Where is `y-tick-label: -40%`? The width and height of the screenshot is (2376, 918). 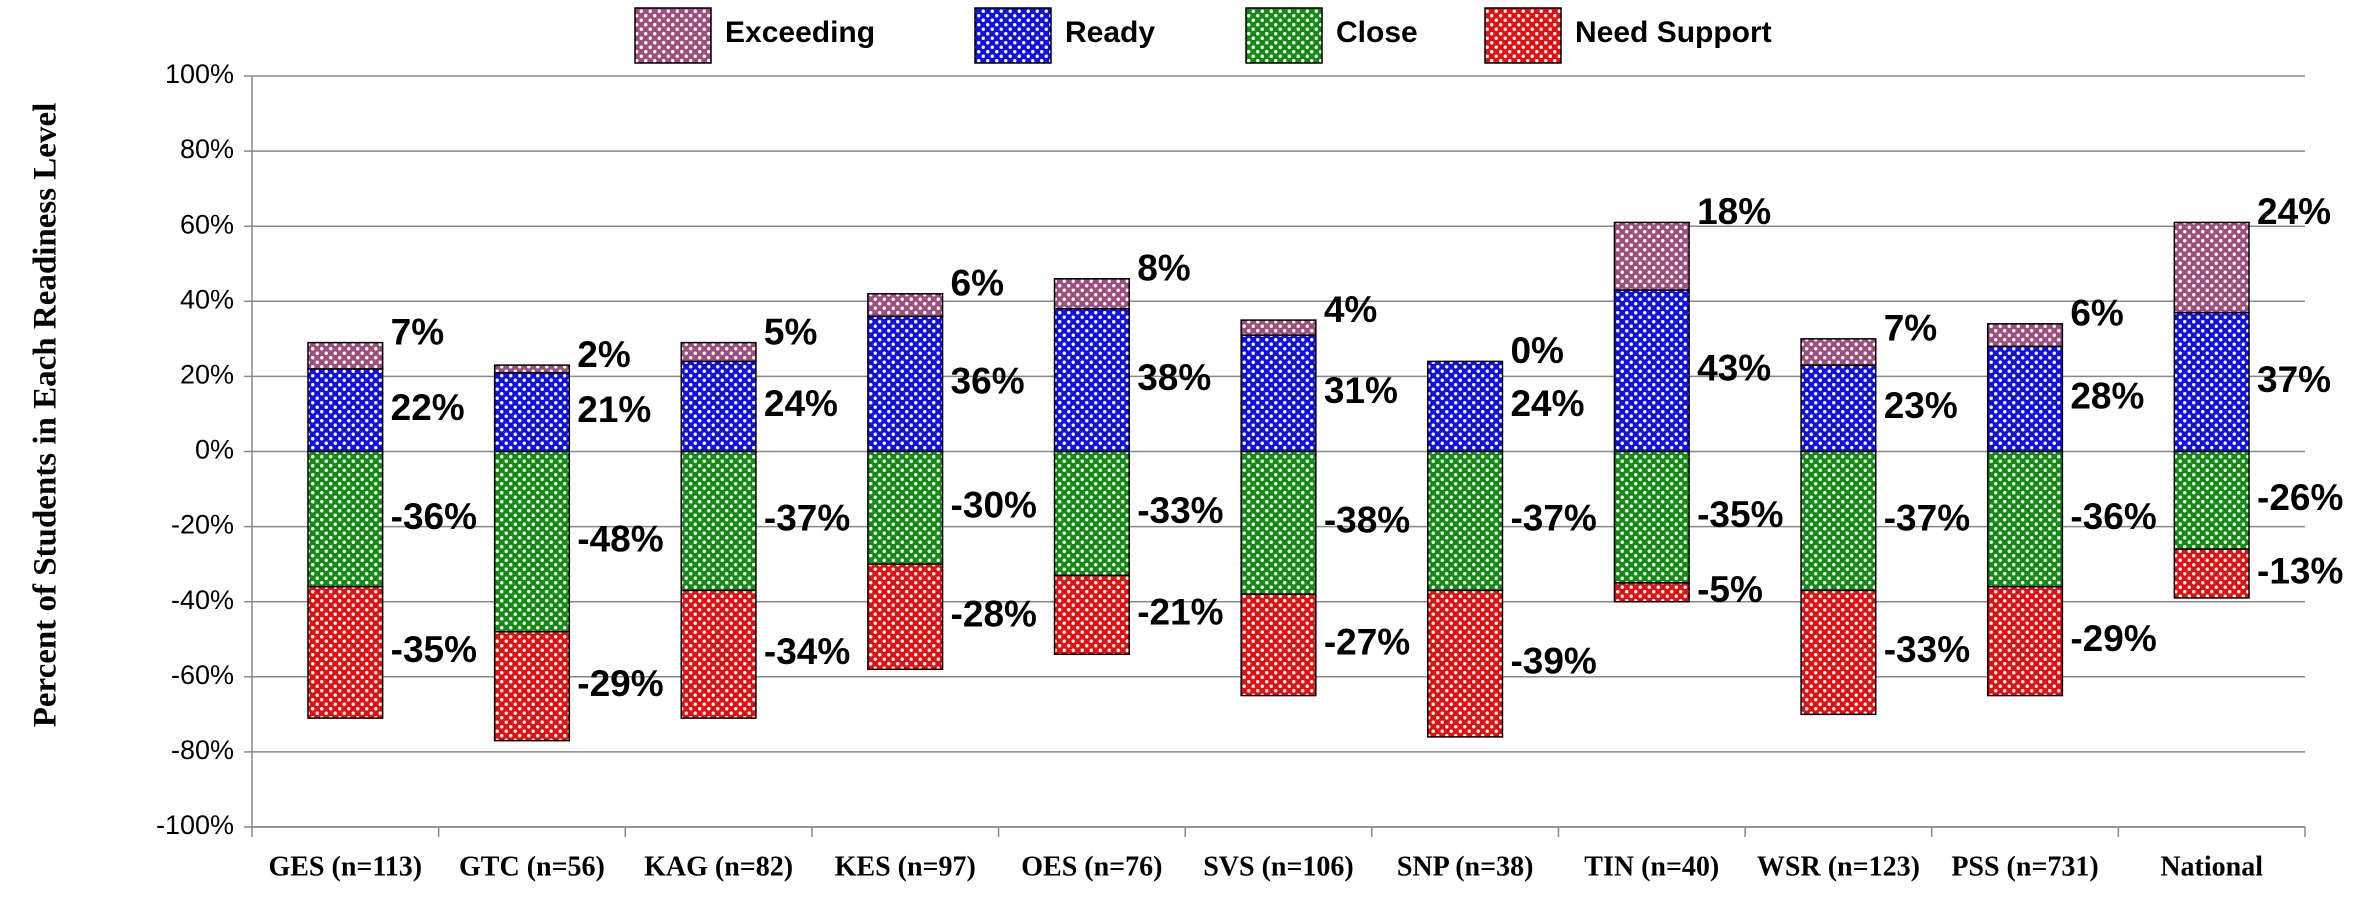 y-tick-label: -40% is located at coordinates (202, 600).